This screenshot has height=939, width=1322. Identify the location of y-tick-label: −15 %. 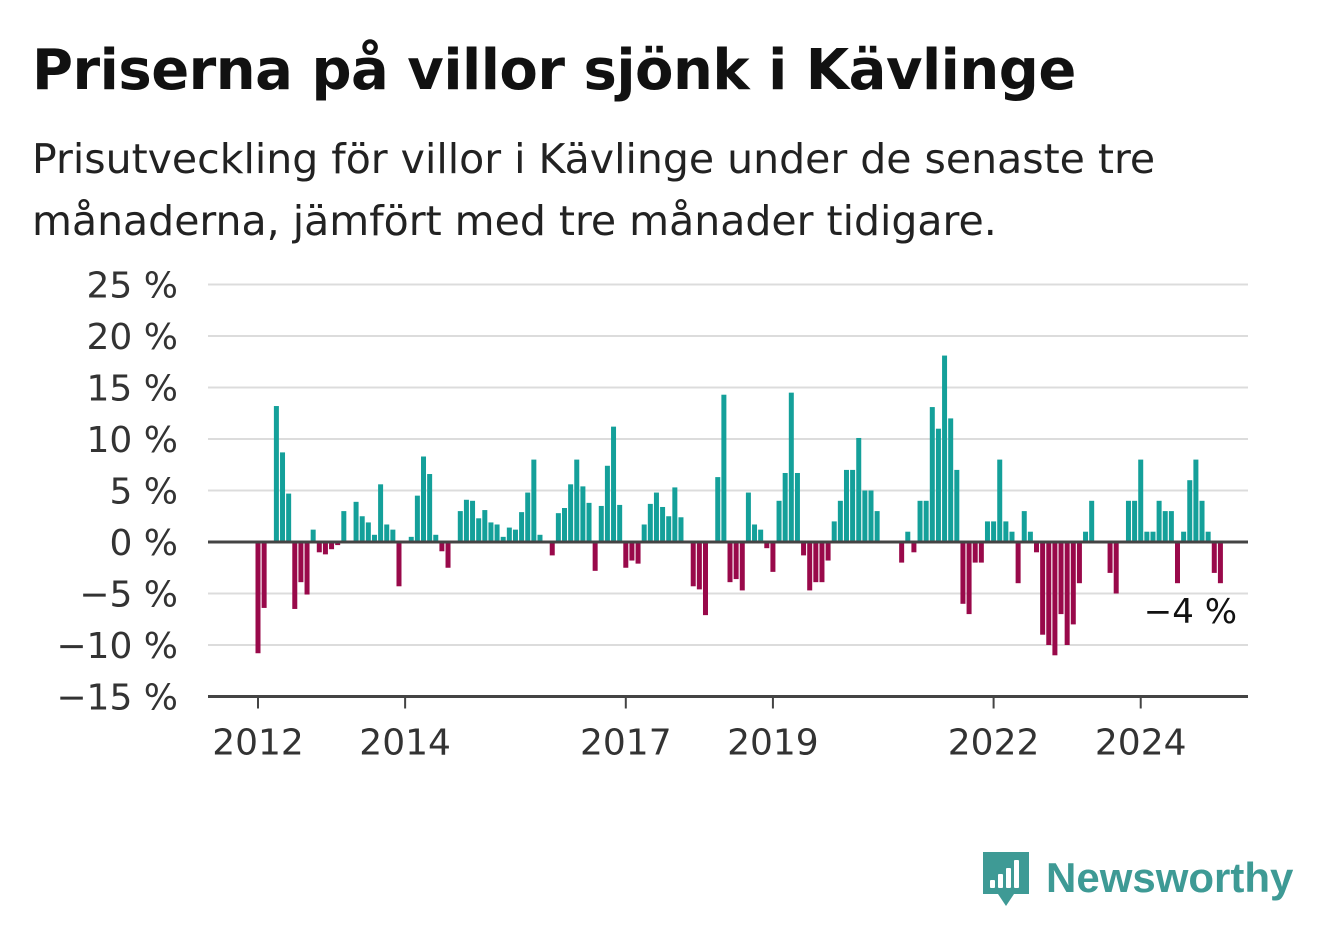
(117, 698).